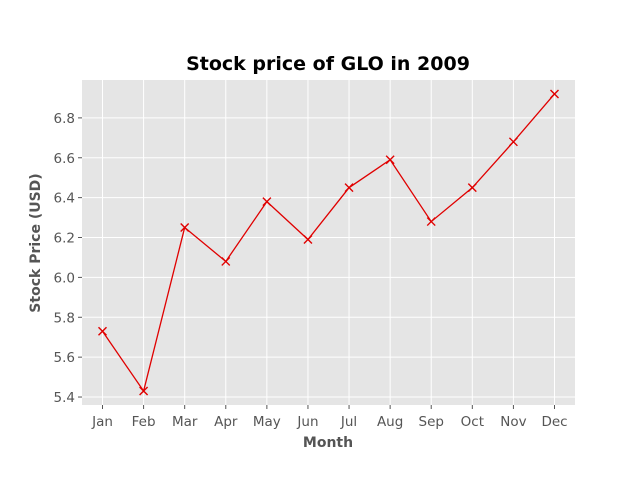  I want to click on data-point-sep, so click(431, 222).